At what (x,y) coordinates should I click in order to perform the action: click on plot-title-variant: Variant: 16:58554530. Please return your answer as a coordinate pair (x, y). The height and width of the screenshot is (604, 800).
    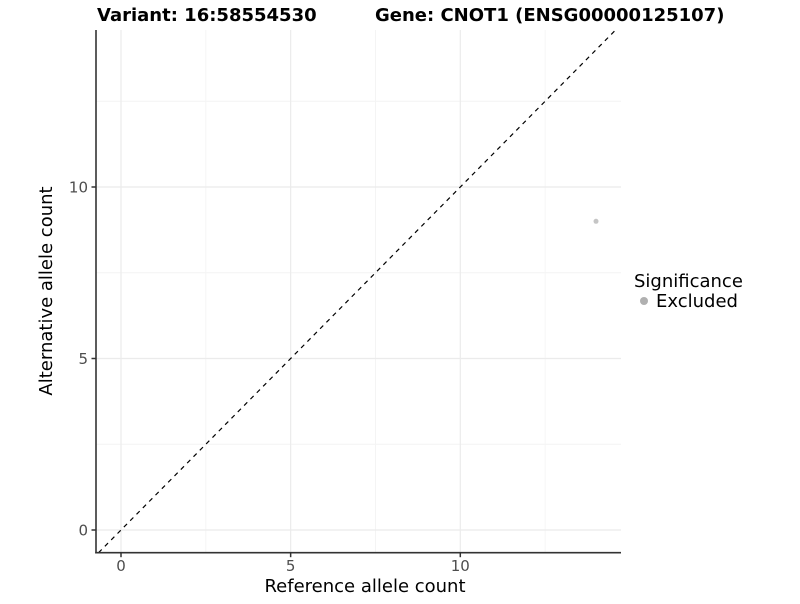
    Looking at the image, I should click on (207, 15).